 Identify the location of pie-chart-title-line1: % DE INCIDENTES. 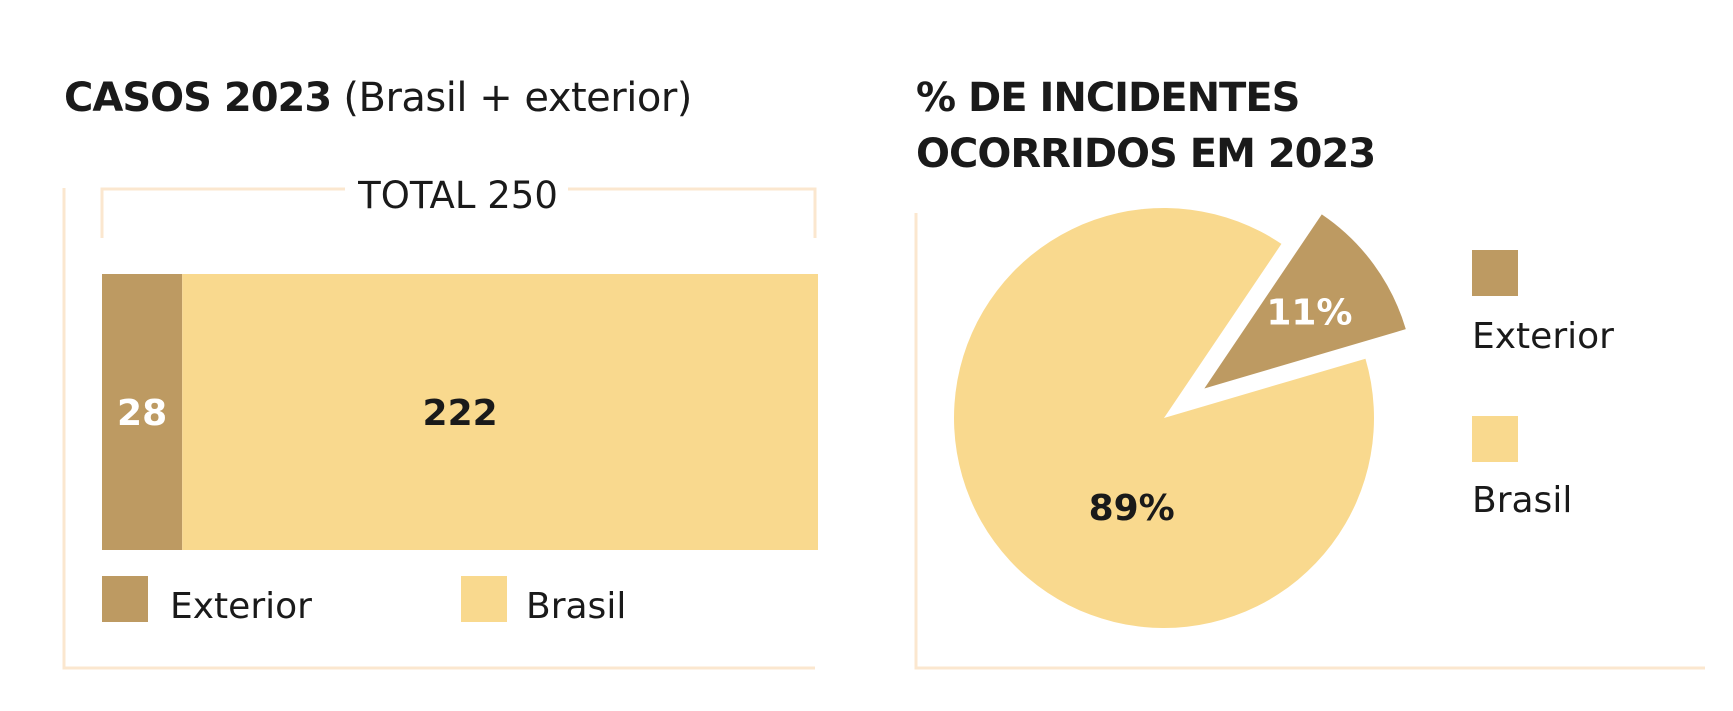
(1108, 98).